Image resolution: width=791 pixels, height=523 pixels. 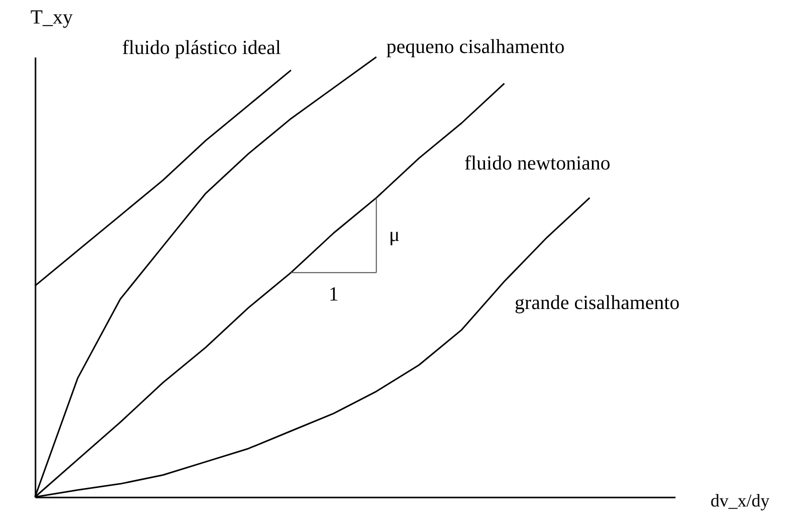 I want to click on annotation: μ, so click(x=394, y=235).